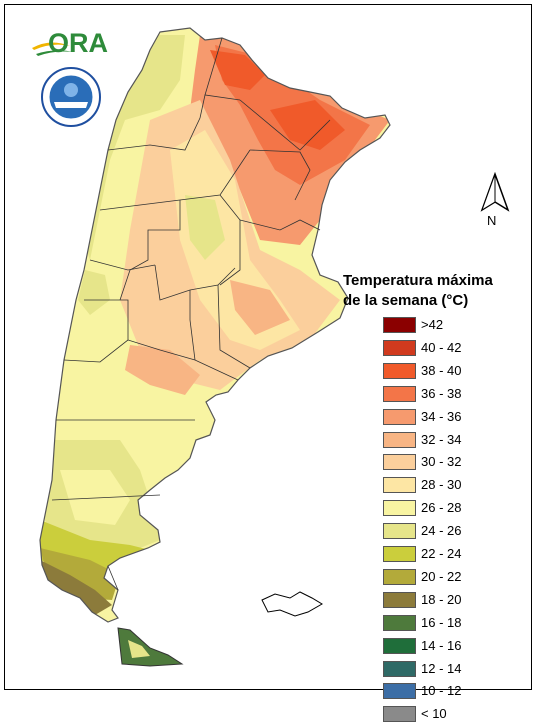  What do you see at coordinates (441, 439) in the screenshot?
I see `legend-label: 32 - 34` at bounding box center [441, 439].